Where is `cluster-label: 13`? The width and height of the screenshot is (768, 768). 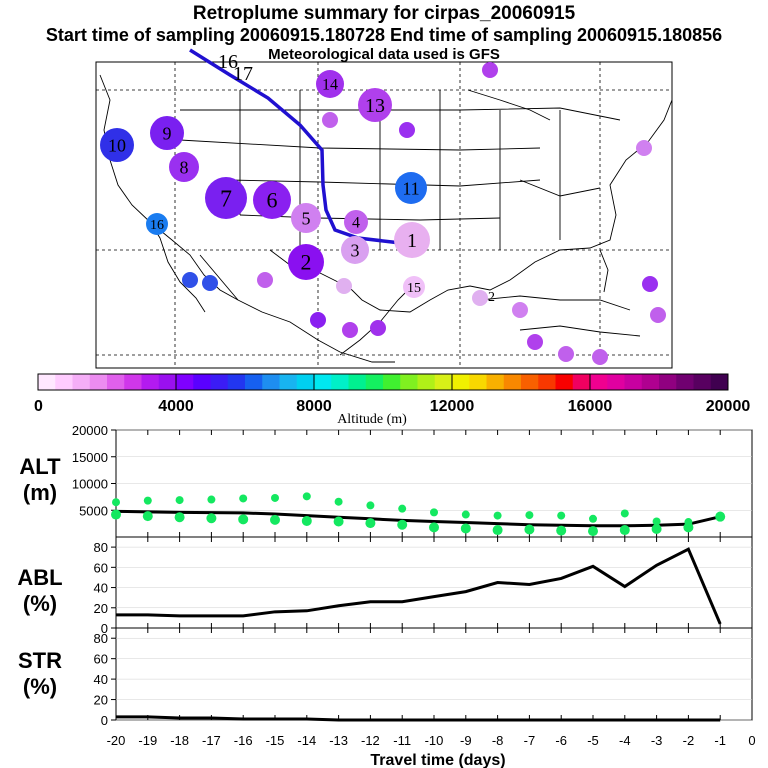
cluster-label: 13 is located at coordinates (375, 106).